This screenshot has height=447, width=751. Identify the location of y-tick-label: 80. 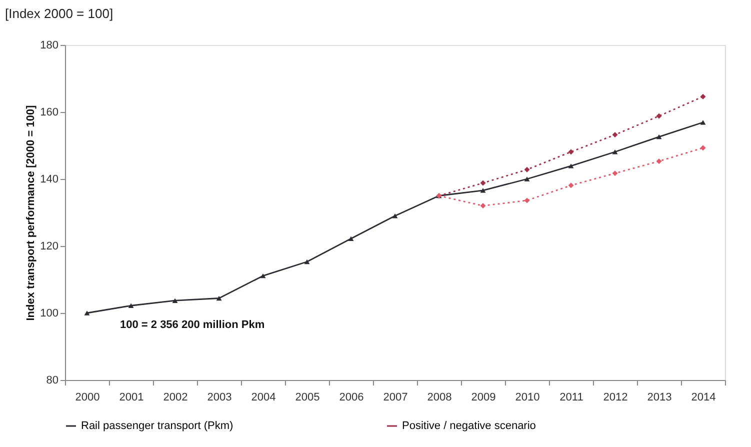
(52, 380).